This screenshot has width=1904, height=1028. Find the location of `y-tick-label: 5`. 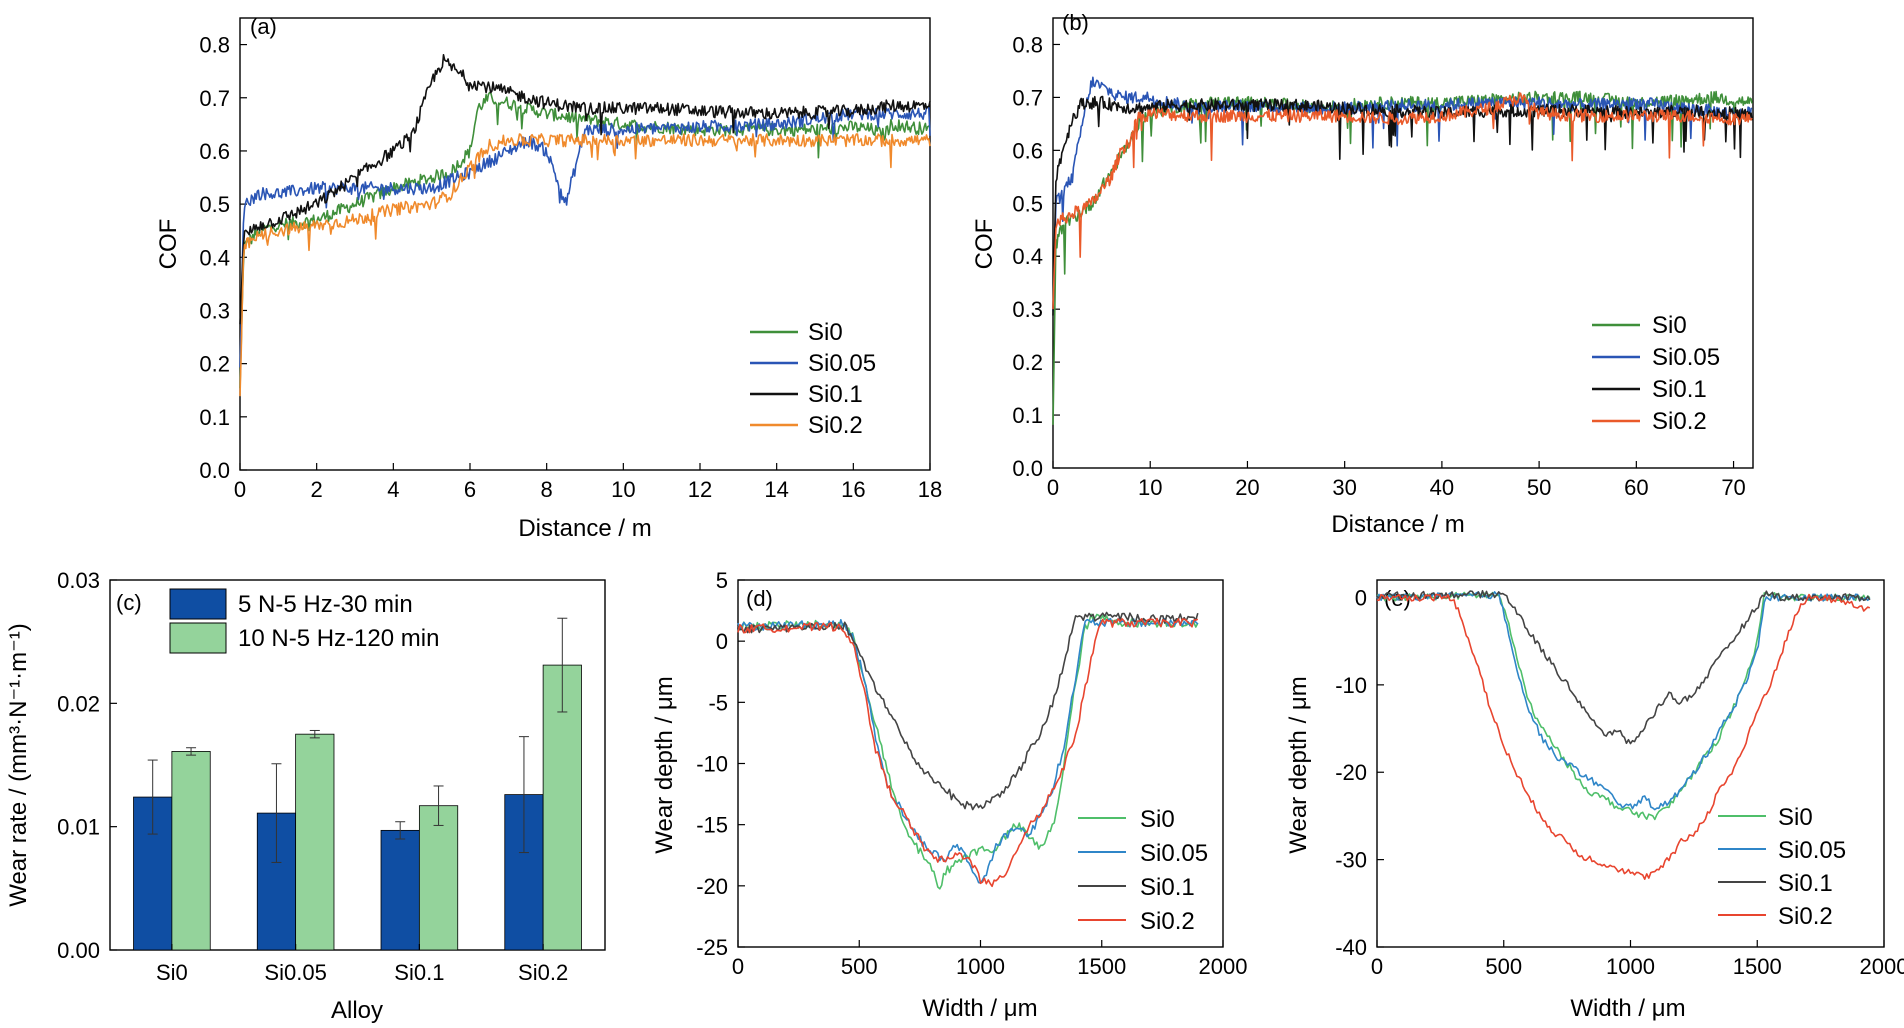

y-tick-label: 5 is located at coordinates (722, 580).